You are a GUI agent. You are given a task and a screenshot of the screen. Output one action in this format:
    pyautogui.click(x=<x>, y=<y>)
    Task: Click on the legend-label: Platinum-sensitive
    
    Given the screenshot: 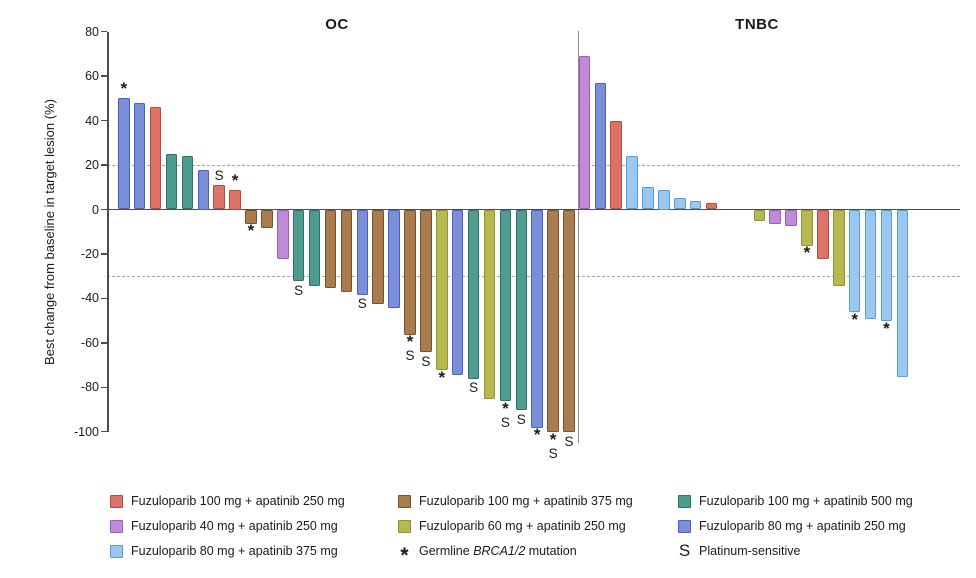 What is the action you would take?
    pyautogui.click(x=750, y=551)
    